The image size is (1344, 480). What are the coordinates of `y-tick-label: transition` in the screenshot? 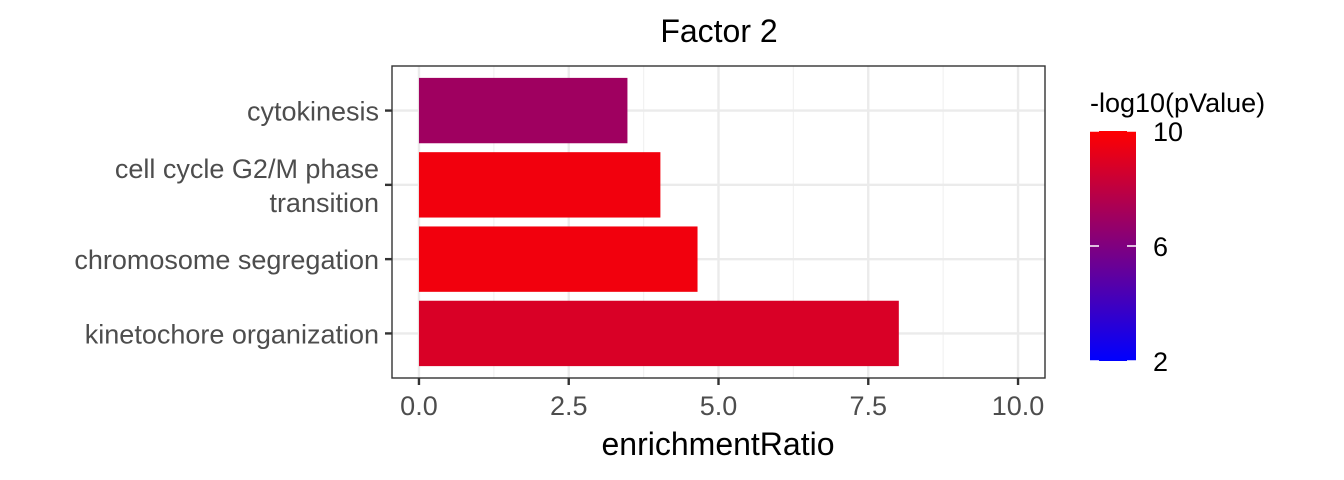 It's located at (324, 203).